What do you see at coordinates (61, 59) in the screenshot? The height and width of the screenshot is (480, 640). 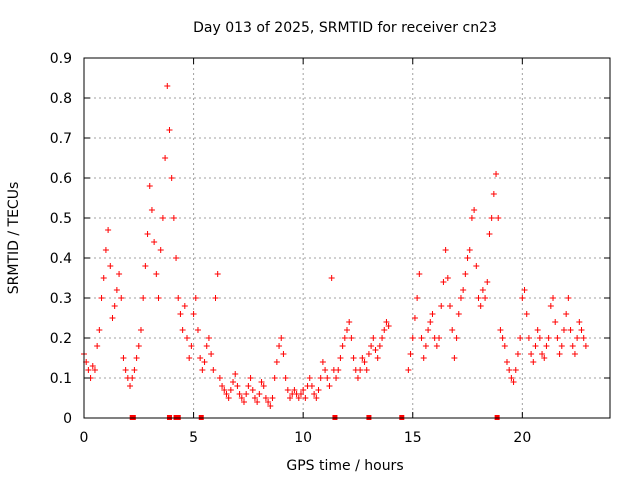 I see `y-tick-label: 0.9` at bounding box center [61, 59].